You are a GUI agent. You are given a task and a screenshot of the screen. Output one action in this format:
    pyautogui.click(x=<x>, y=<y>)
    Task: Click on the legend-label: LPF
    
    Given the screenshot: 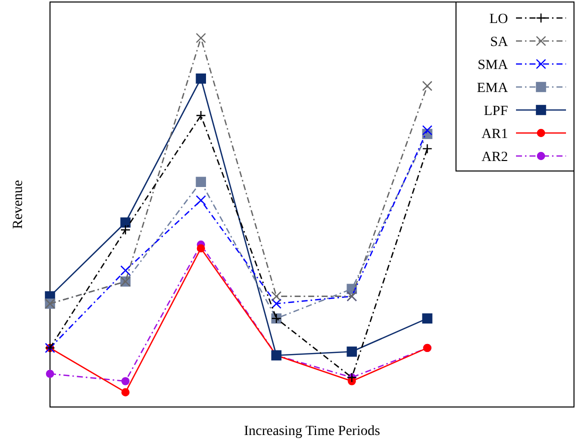 What is the action you would take?
    pyautogui.click(x=496, y=111)
    